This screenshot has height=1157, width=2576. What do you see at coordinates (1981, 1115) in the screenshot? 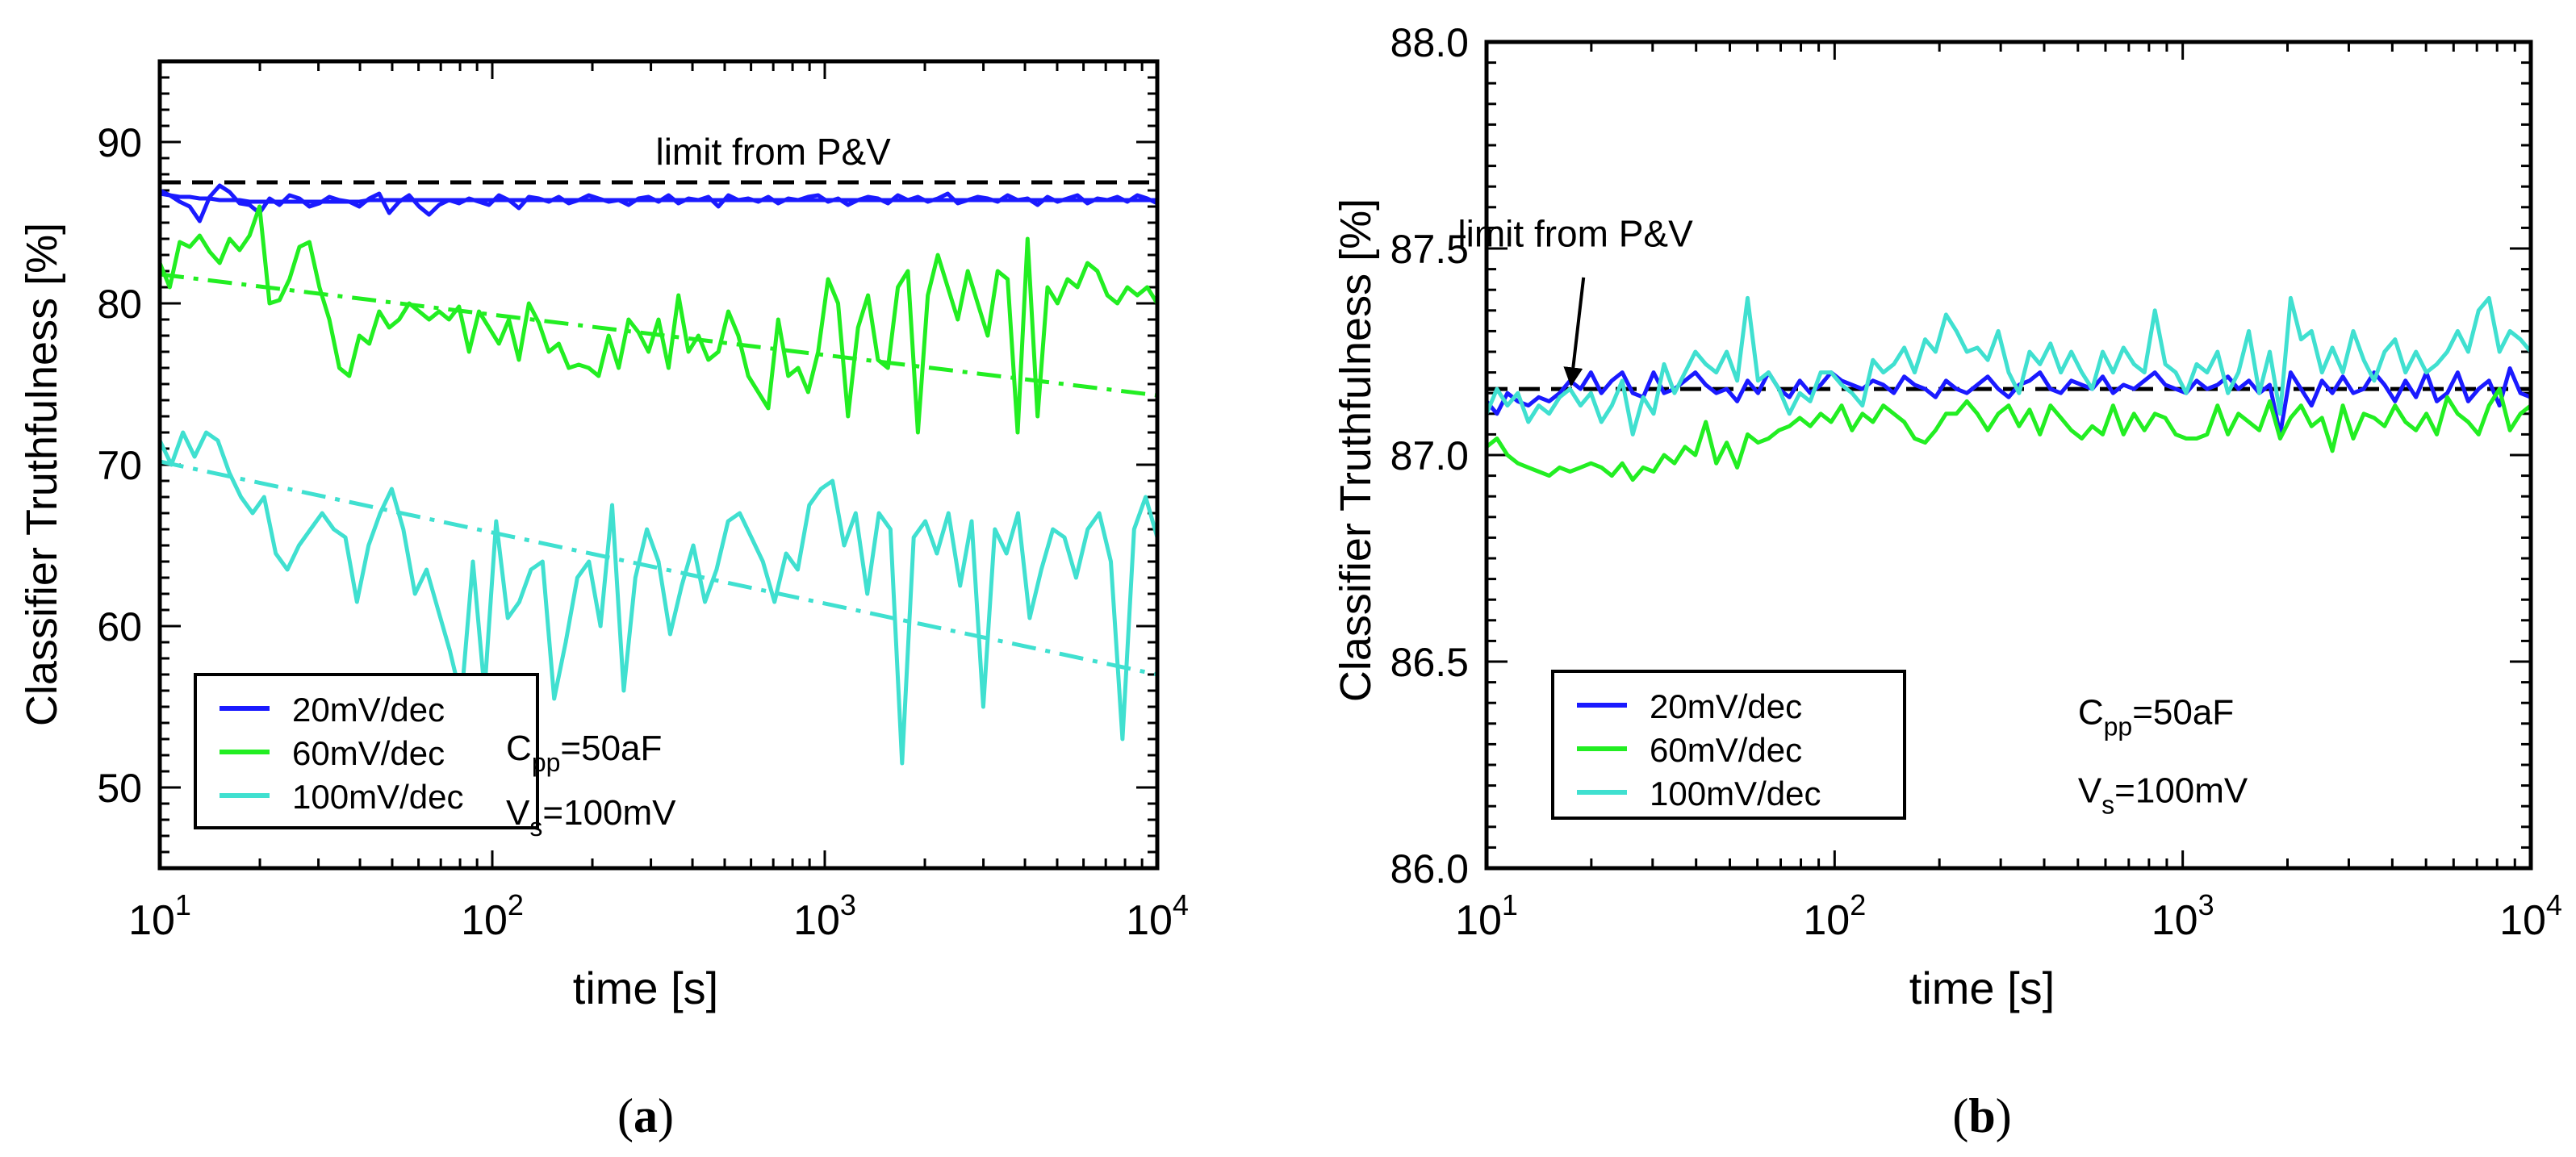
I see `panel-b-caption: (b)` at bounding box center [1981, 1115].